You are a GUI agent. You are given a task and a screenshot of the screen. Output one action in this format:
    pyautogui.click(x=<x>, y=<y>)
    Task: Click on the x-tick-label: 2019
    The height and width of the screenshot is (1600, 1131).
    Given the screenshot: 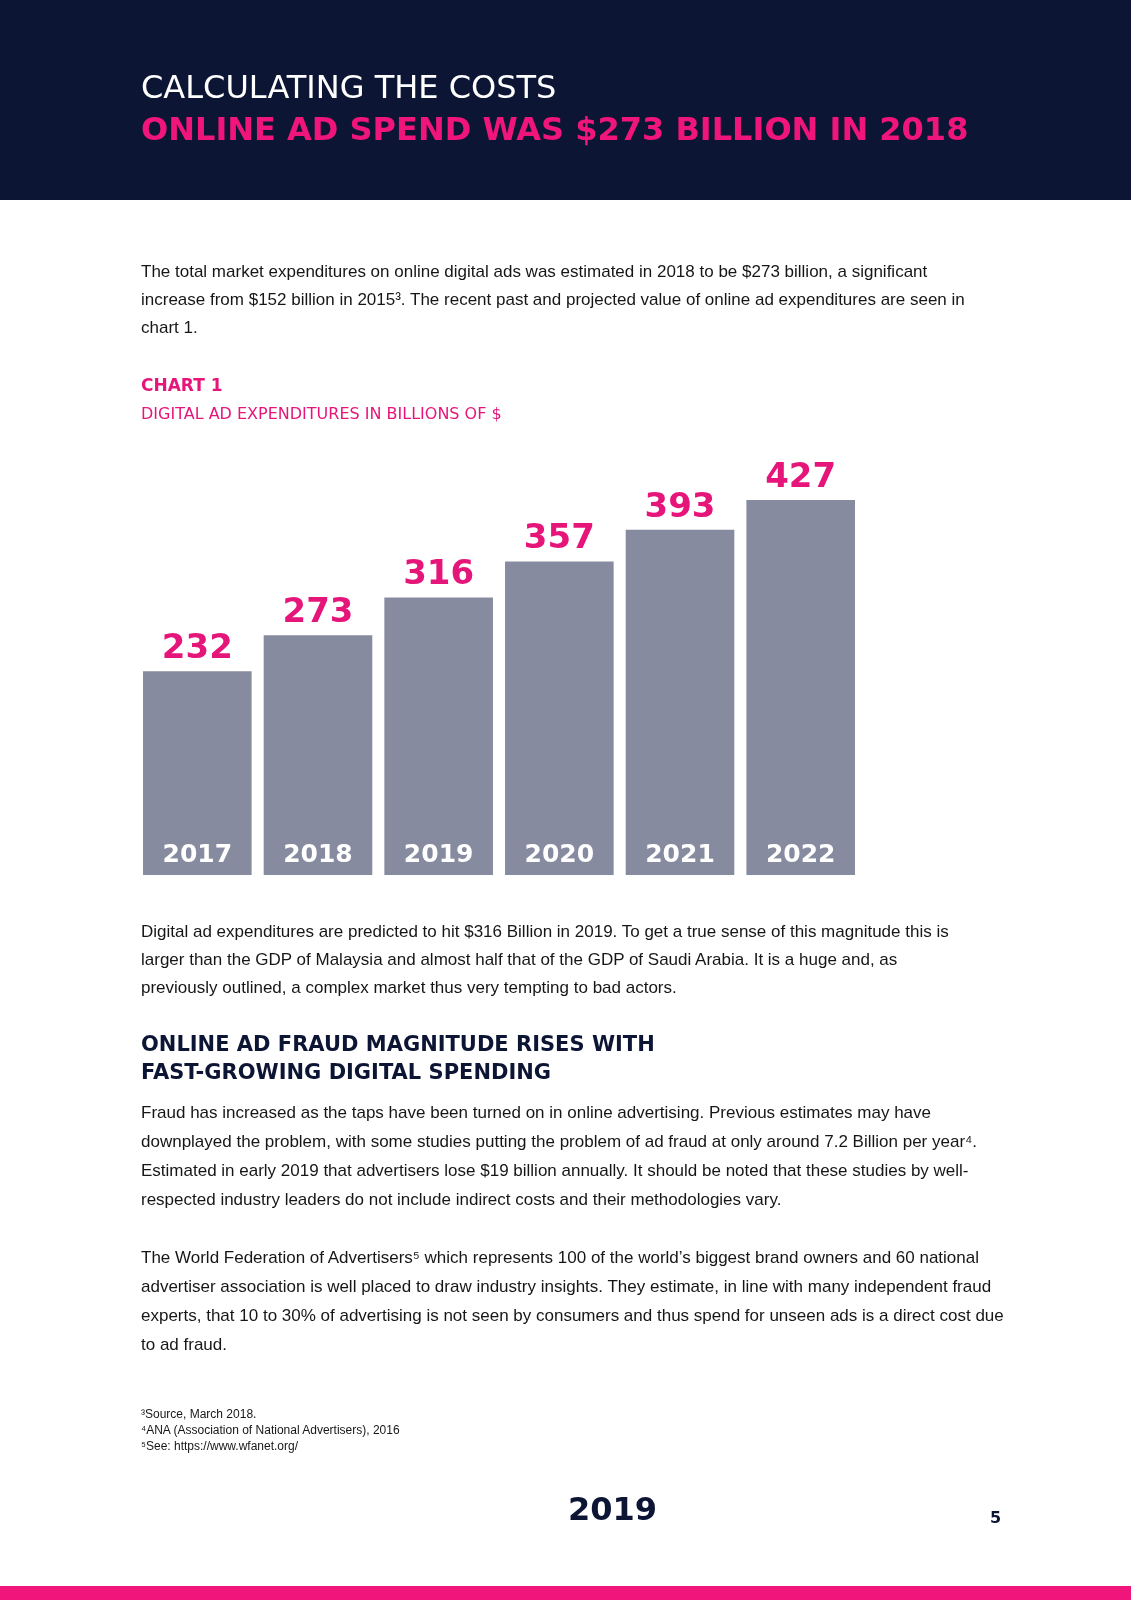 What is the action you would take?
    pyautogui.click(x=438, y=853)
    